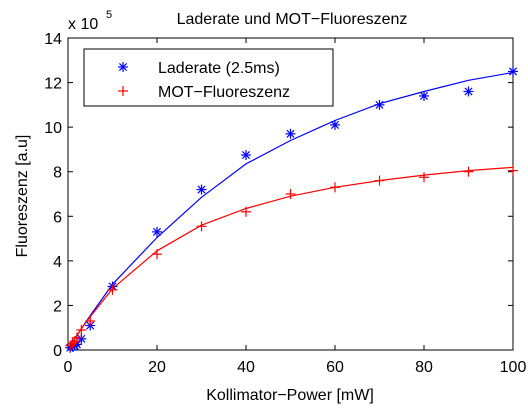  I want to click on legend-marker-laderate, so click(123, 67).